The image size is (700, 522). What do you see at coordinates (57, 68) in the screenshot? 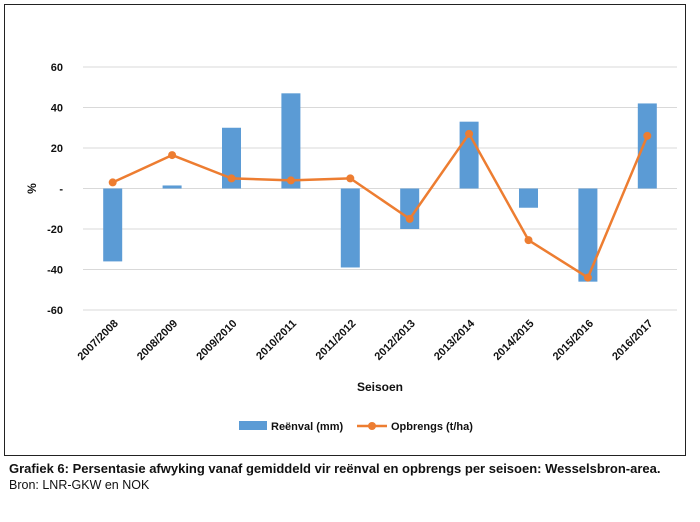
I see `y-tick-label: 60` at bounding box center [57, 68].